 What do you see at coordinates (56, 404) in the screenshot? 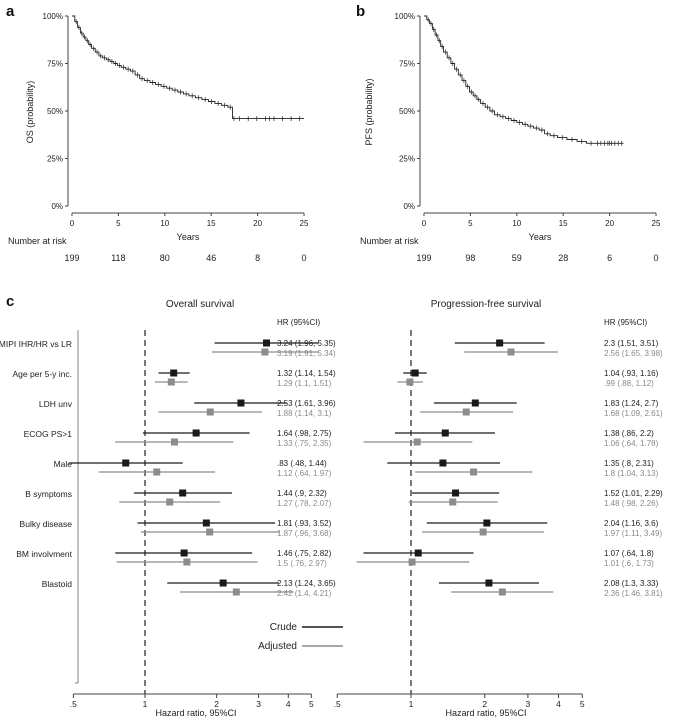
I see `forest-row-label: LDH unv` at bounding box center [56, 404].